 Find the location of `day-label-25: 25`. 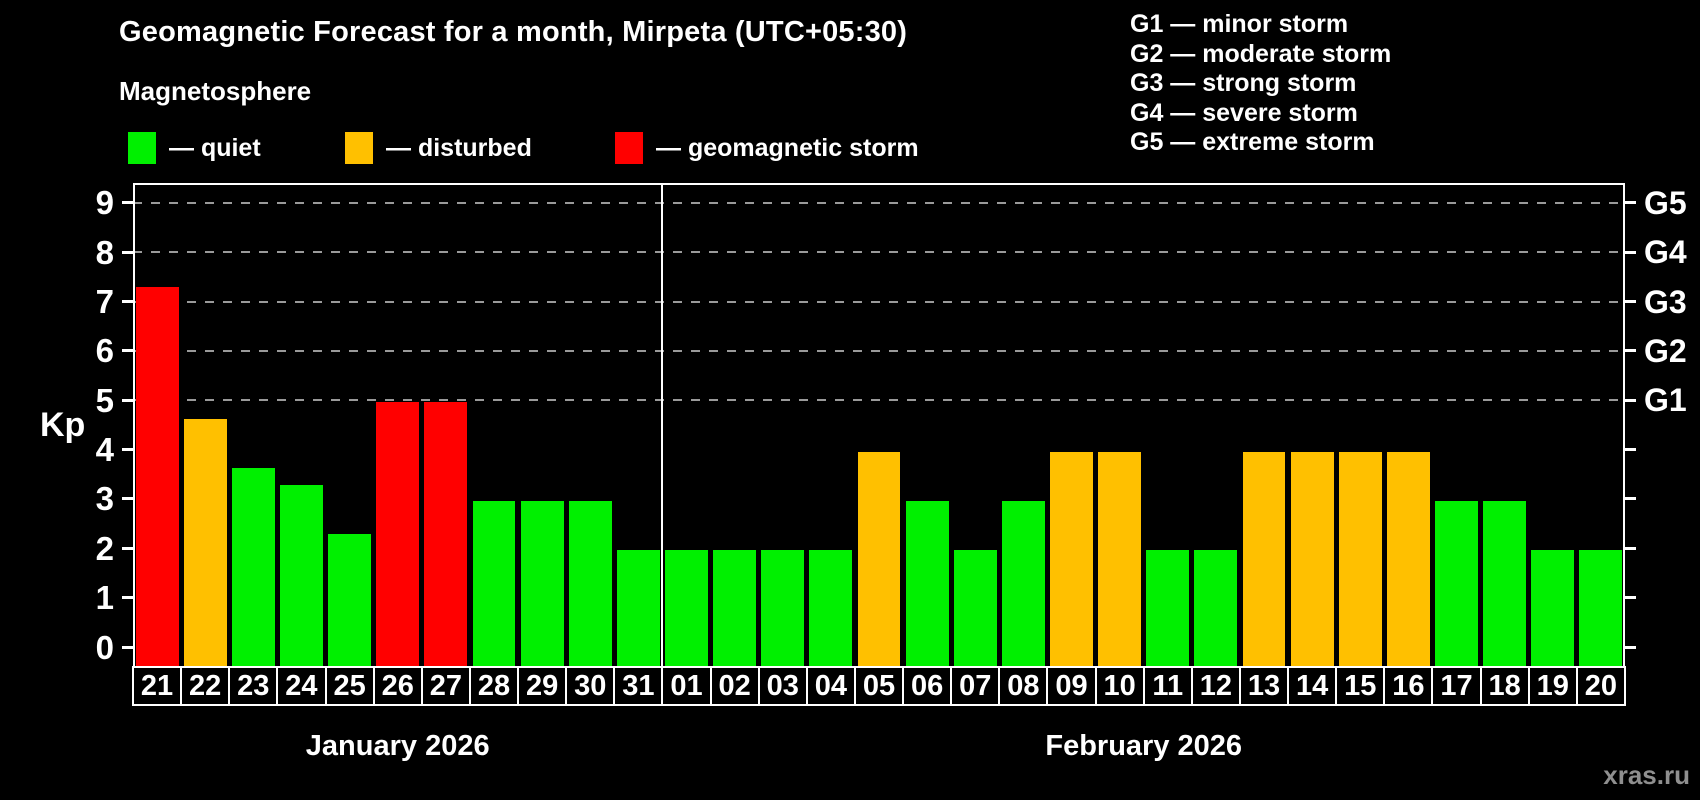

day-label-25: 25 is located at coordinates (349, 686).